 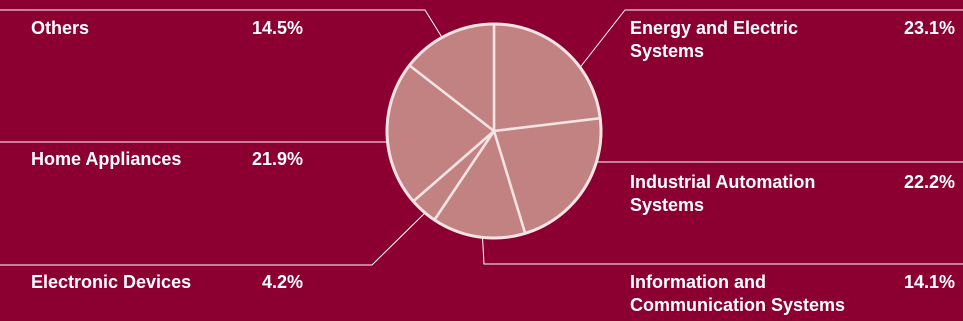 I want to click on label-electronic-devices-line-0: Electronic Devices, so click(x=111, y=282).